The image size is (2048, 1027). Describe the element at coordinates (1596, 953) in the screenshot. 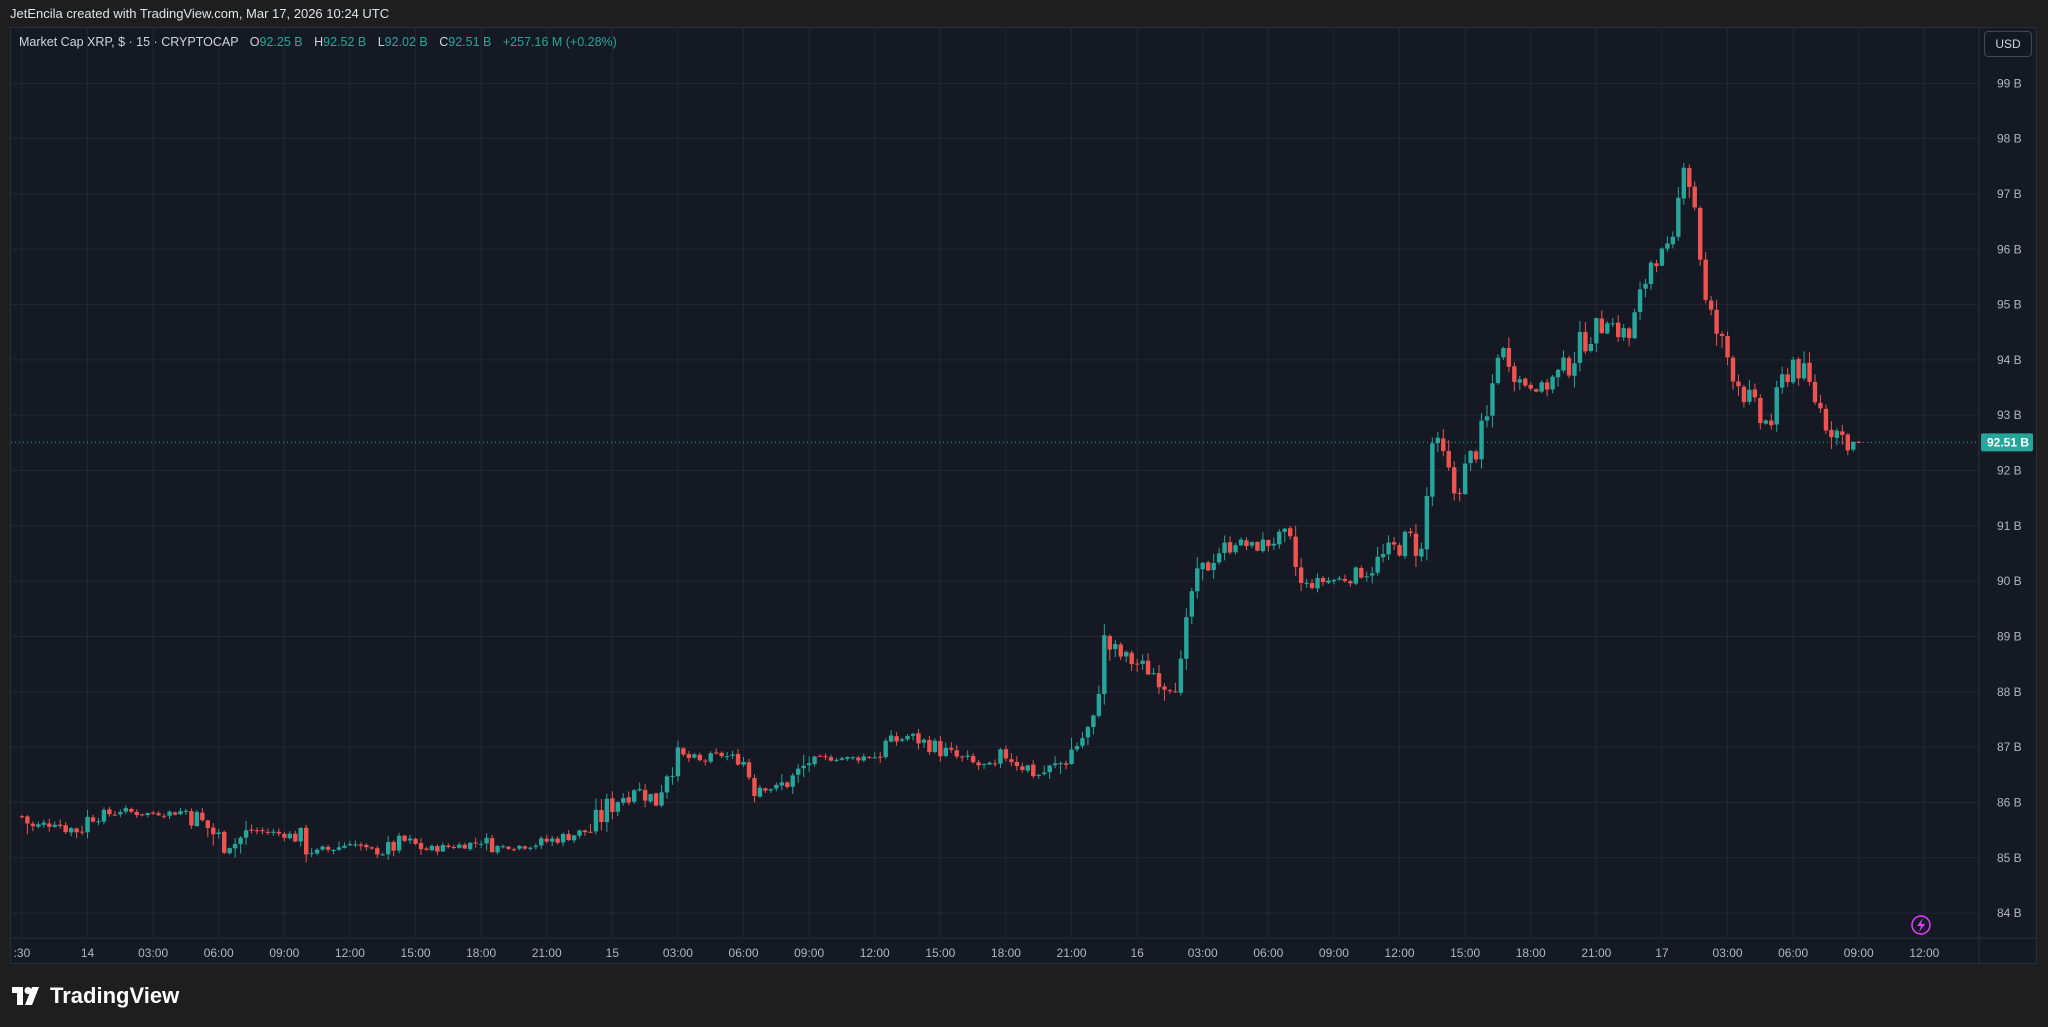

I see `x-tick-label: 21:00` at that location.